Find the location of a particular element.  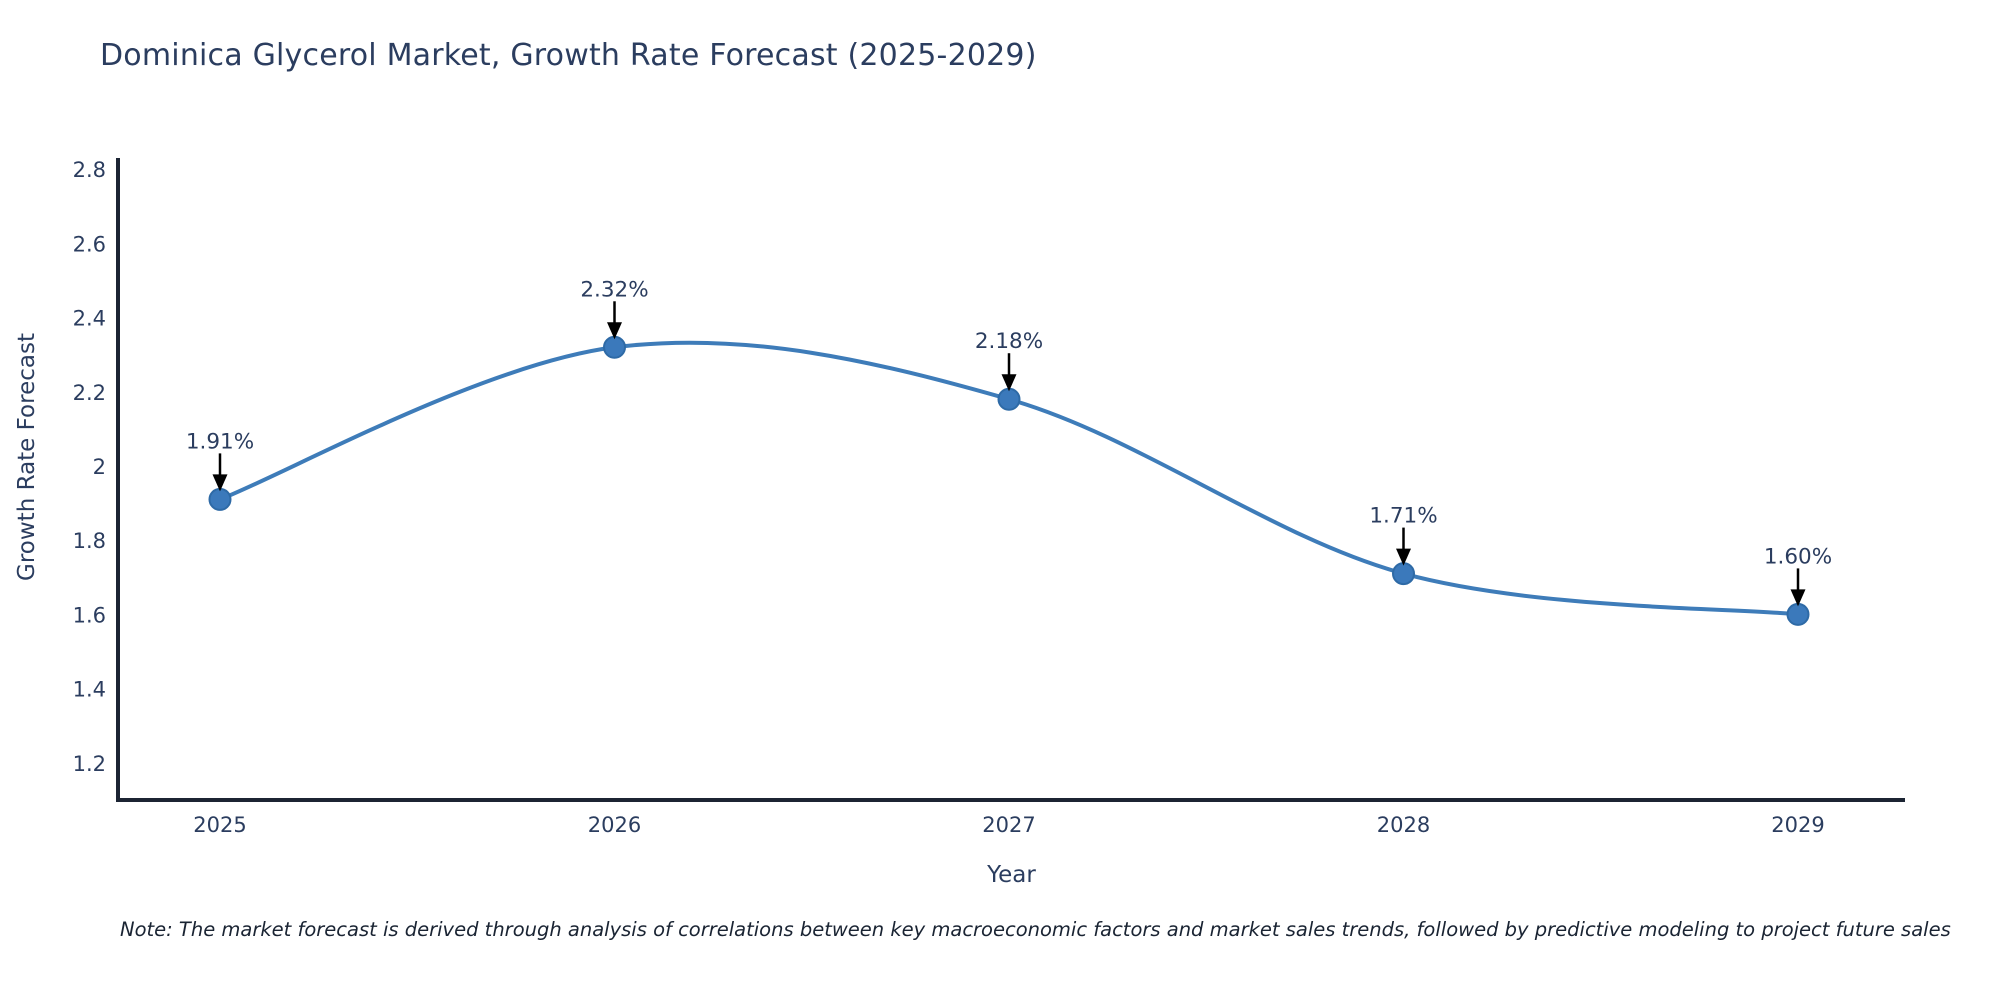

data-point-label: 1.91% is located at coordinates (220, 441).